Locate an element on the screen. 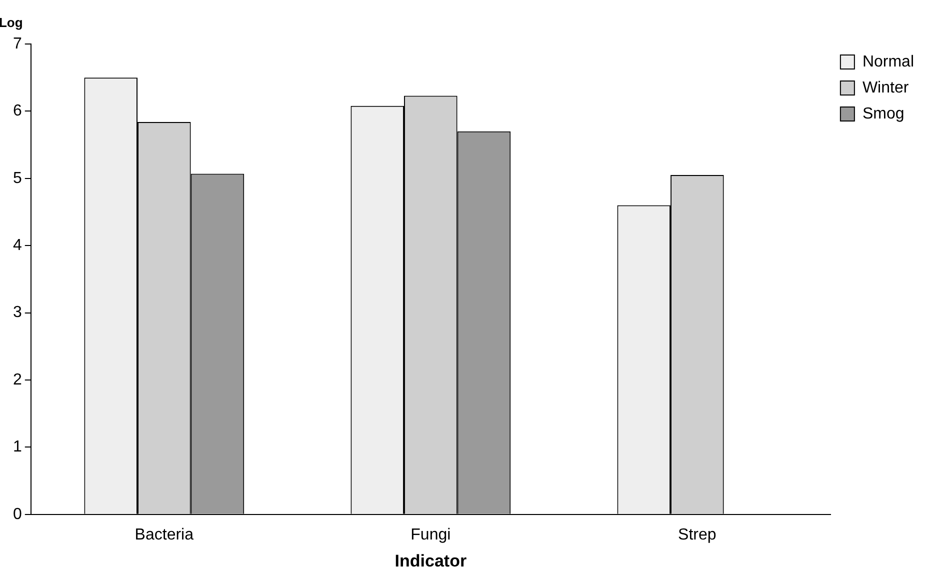 The width and height of the screenshot is (934, 586). x-tick-label: Fungi is located at coordinates (430, 535).